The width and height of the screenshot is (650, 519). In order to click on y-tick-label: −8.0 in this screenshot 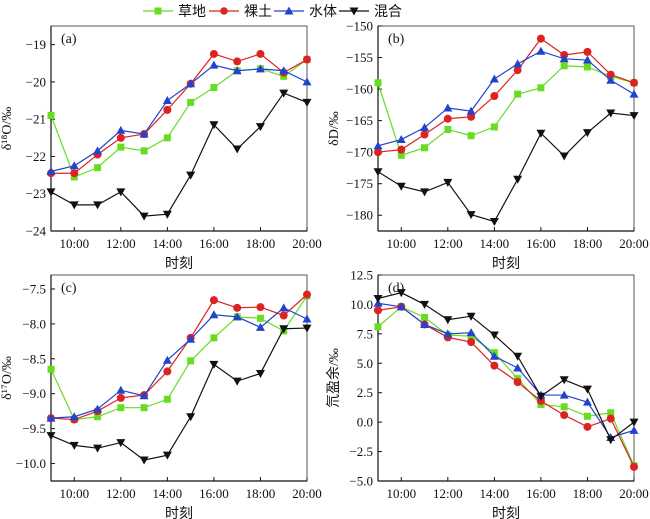, I will do `click(34, 323)`.